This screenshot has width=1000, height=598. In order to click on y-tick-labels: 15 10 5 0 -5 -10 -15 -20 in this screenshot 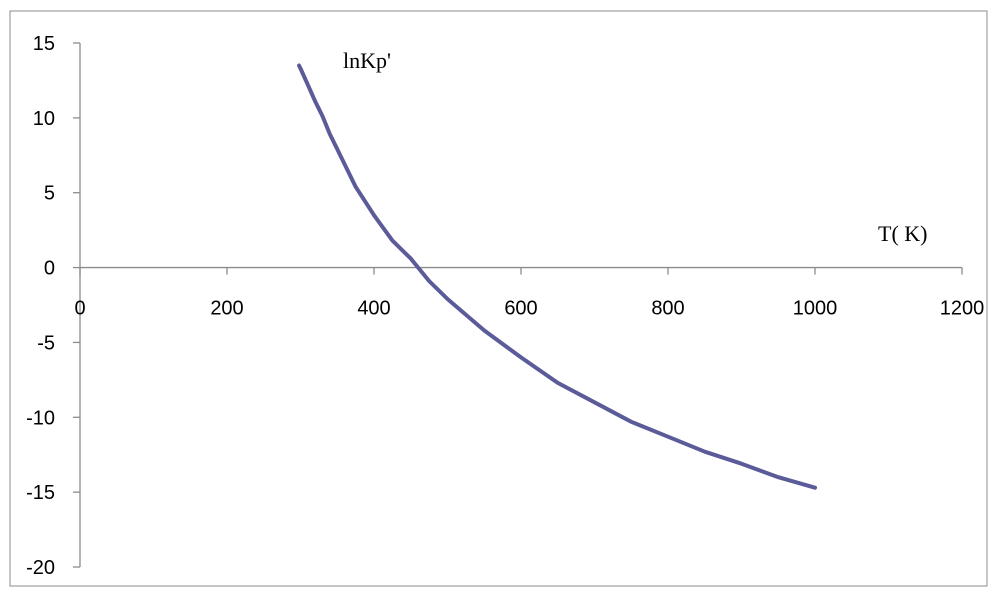, I will do `click(40, 306)`.